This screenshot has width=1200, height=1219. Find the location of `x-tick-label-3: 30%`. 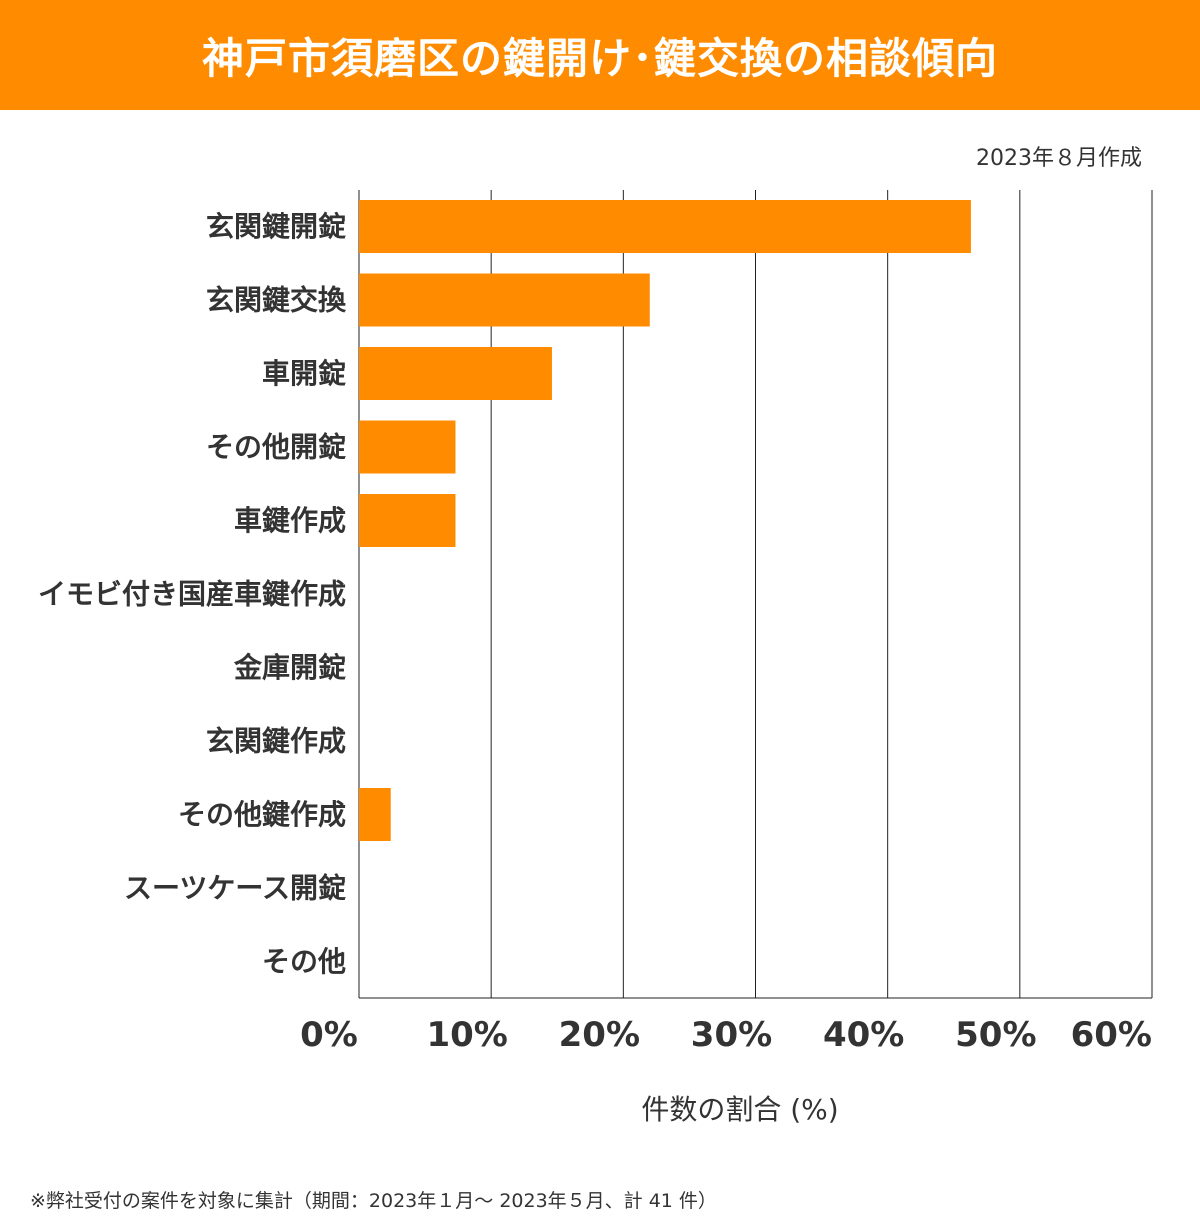

x-tick-label-3: 30% is located at coordinates (731, 1035).